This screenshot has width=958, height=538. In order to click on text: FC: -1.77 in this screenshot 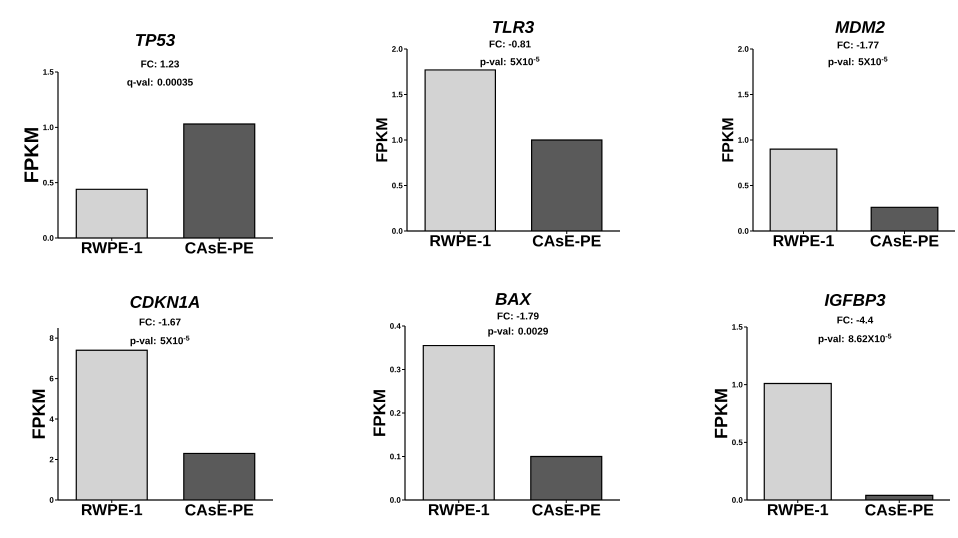, I will do `click(858, 45)`.